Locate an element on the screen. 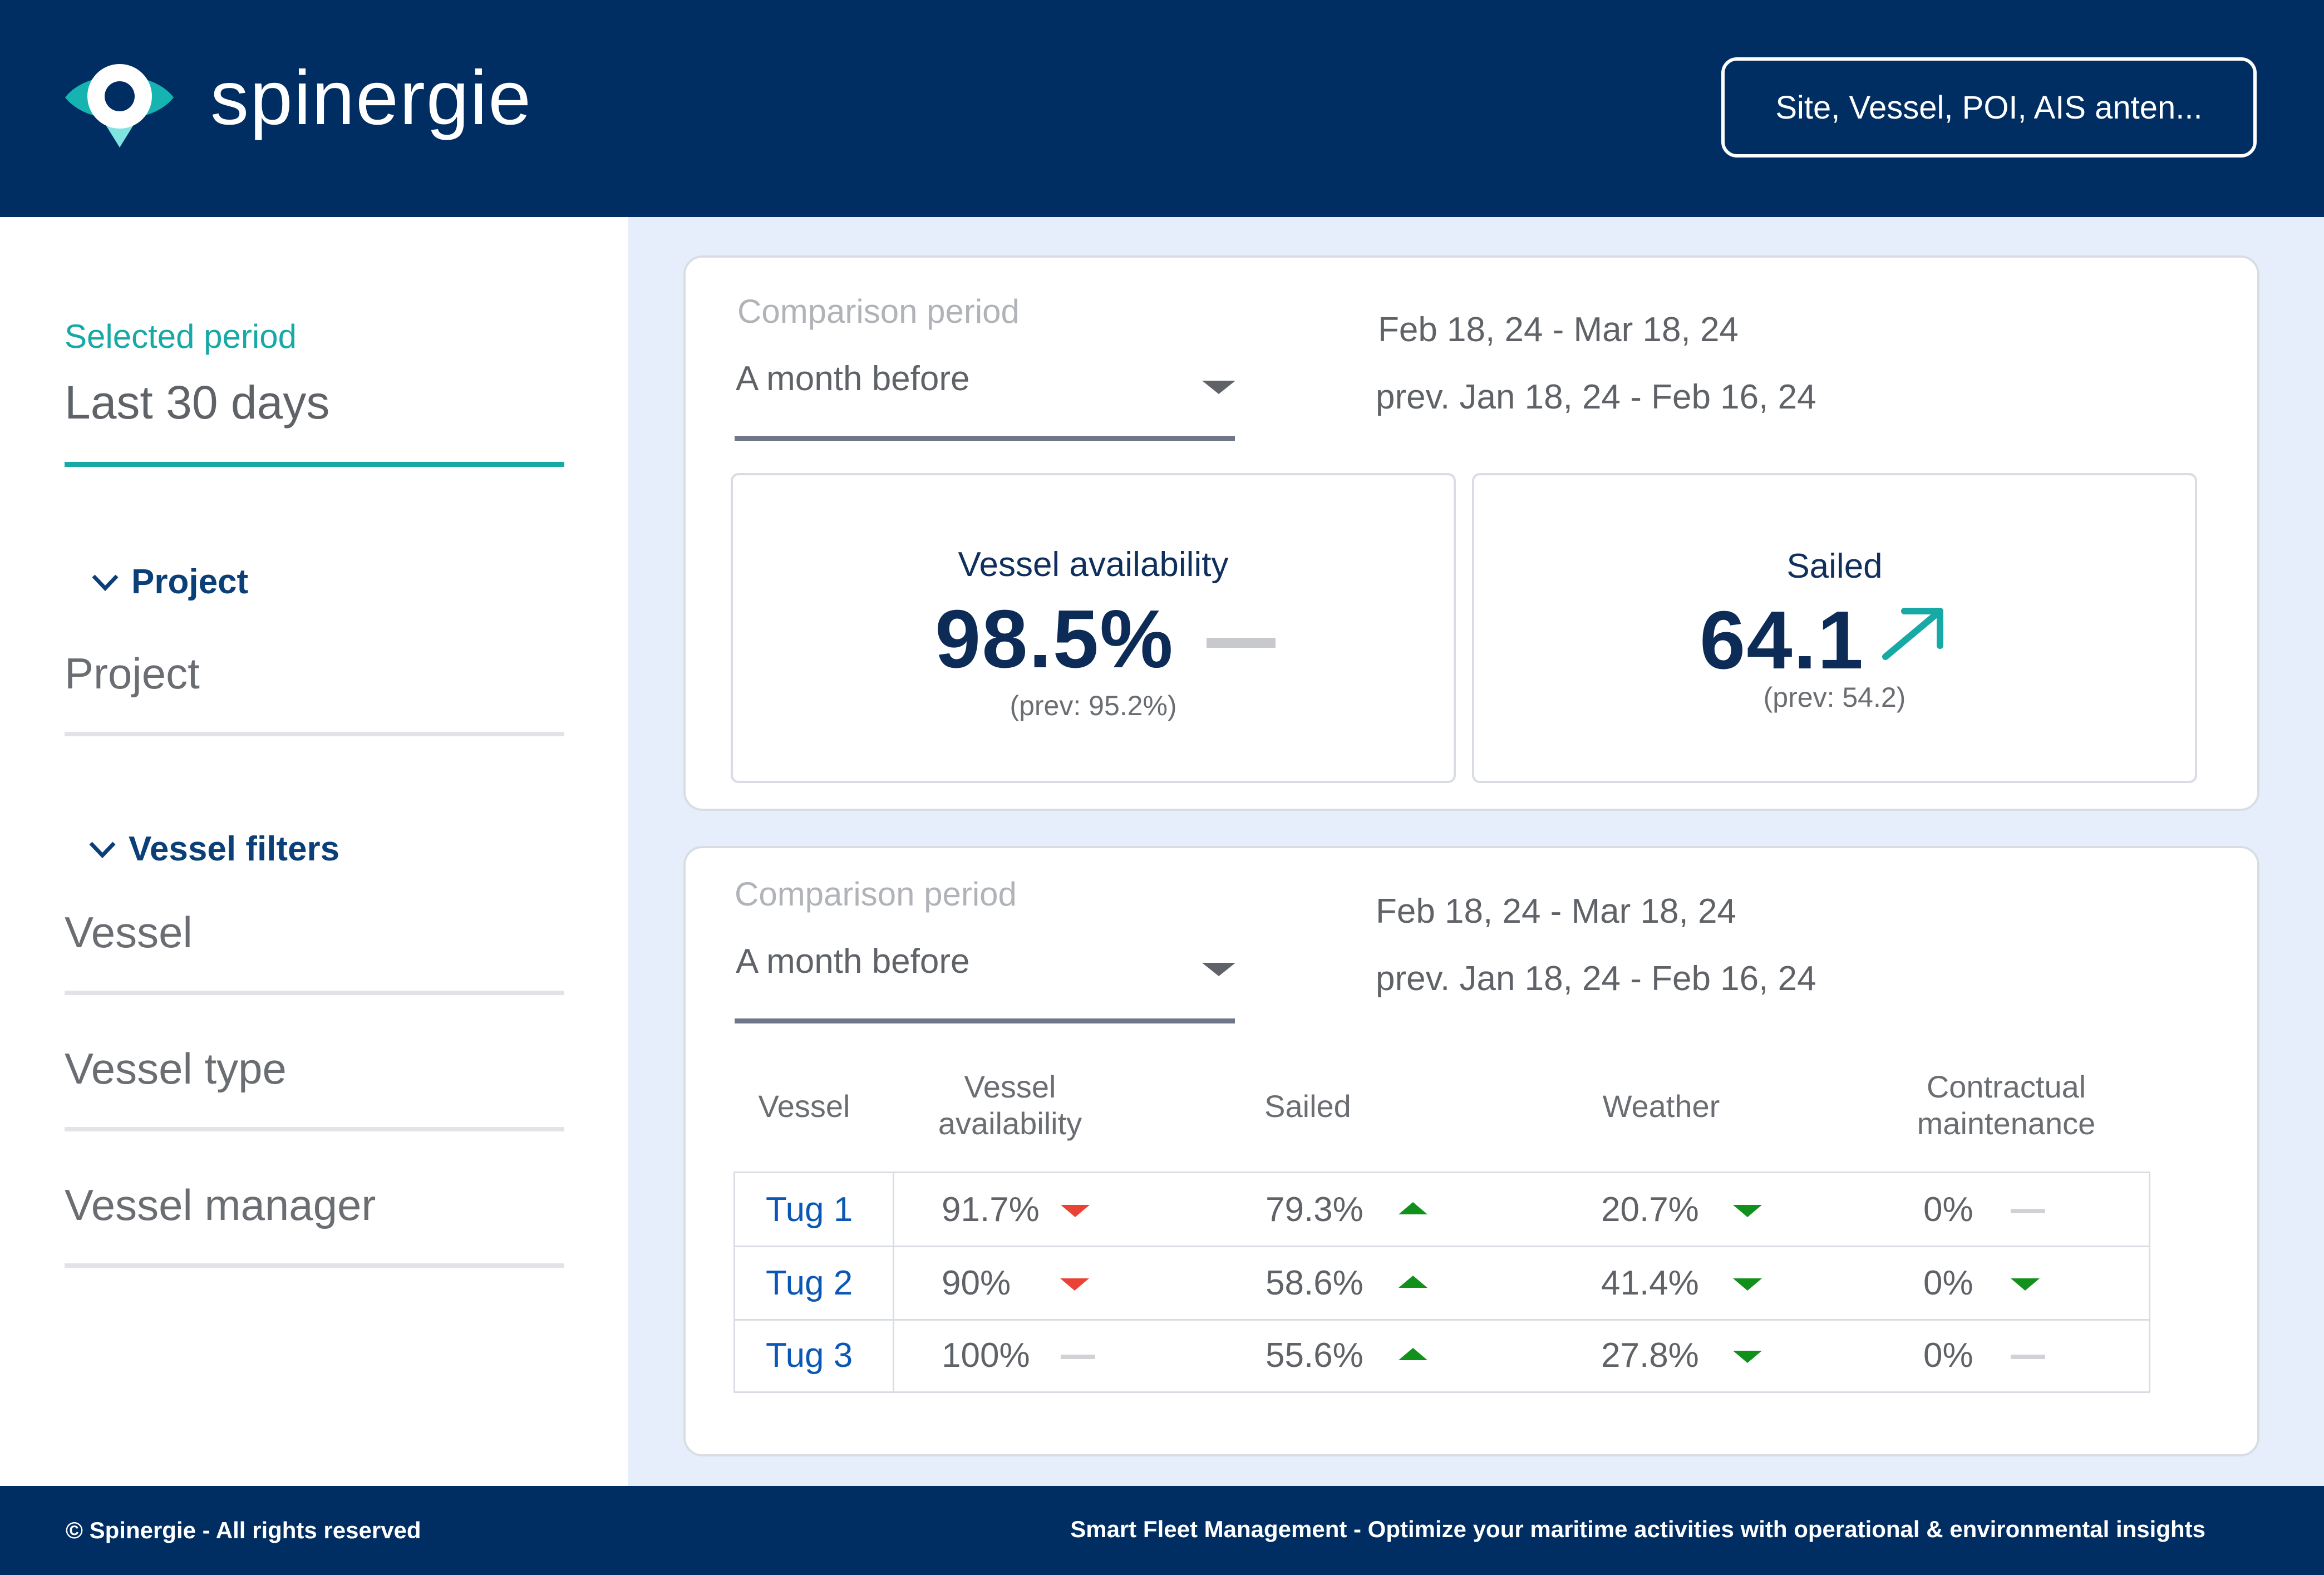  vessel-type-filter-underline is located at coordinates (314, 1129).